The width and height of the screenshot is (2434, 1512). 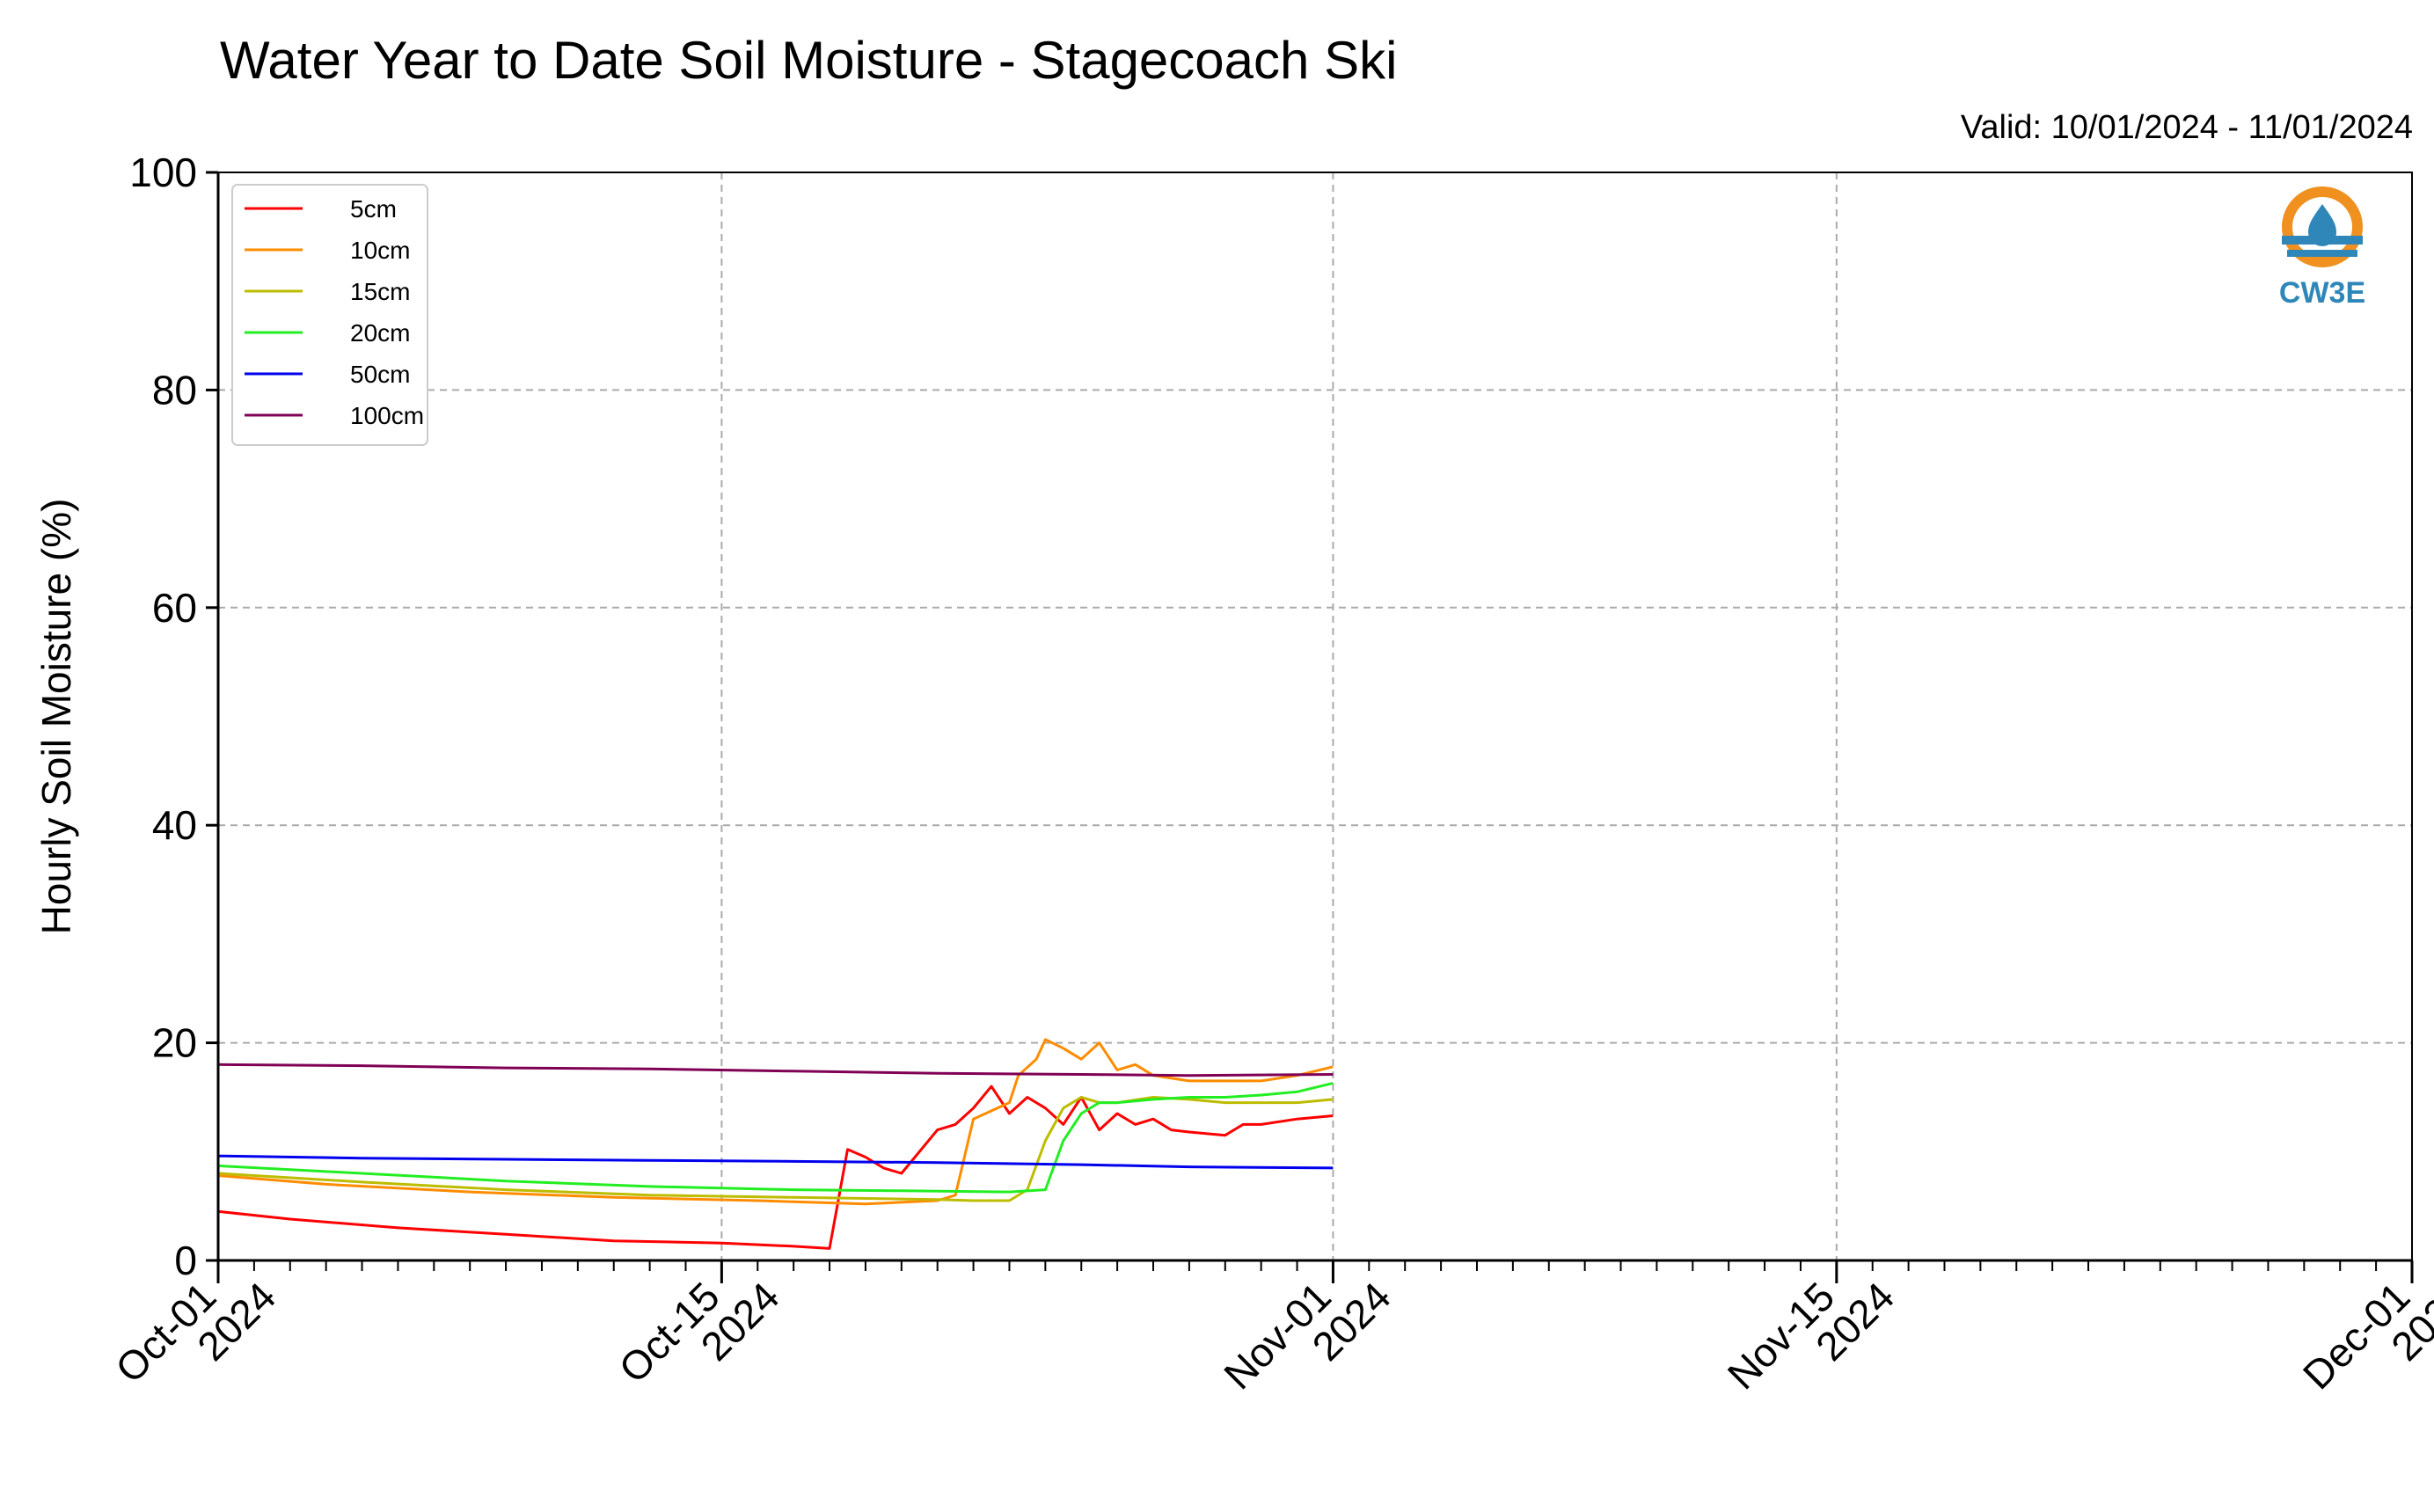 I want to click on logo-text: CW3E, so click(x=2322, y=293).